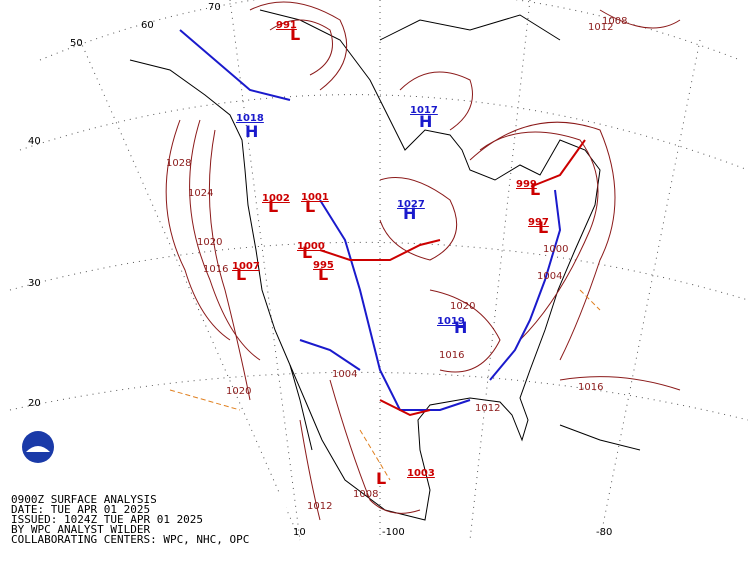  I want to click on center-pressure: 995, so click(323, 265).